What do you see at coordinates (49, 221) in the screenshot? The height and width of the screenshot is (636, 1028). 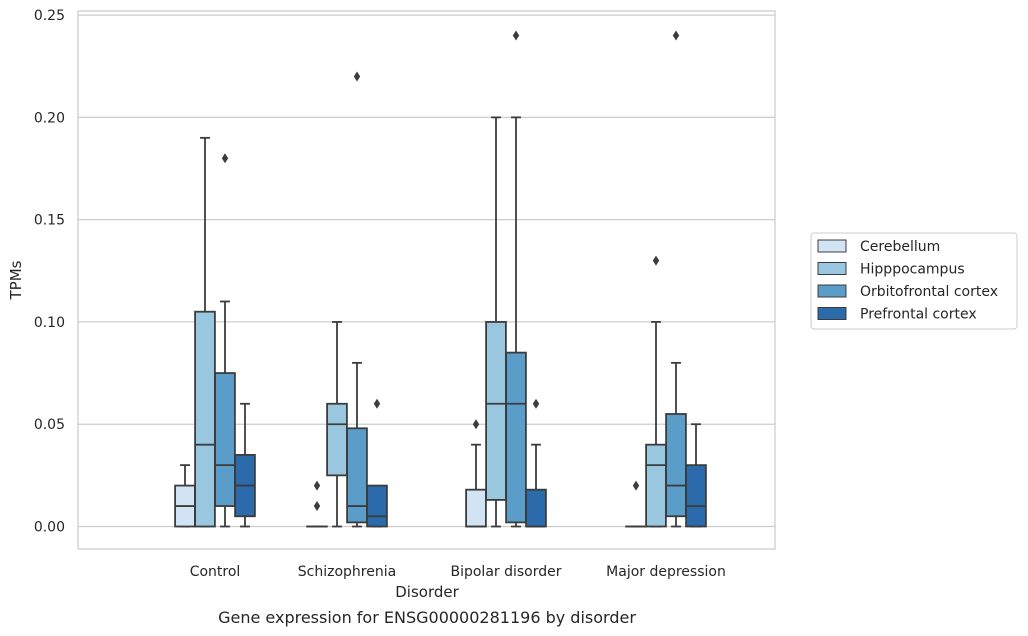 I see `y-tick-label: 0.15` at bounding box center [49, 221].